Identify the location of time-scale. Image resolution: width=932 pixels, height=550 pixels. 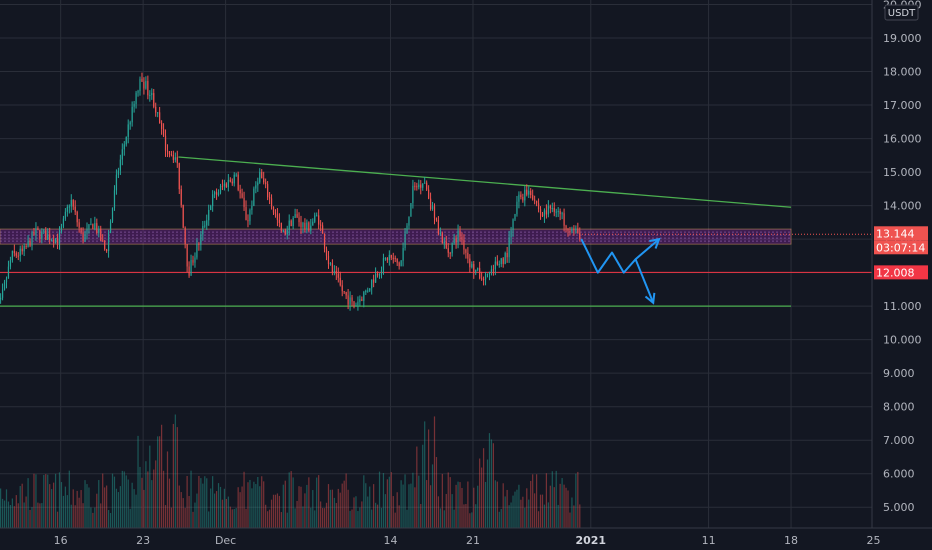
(466, 539).